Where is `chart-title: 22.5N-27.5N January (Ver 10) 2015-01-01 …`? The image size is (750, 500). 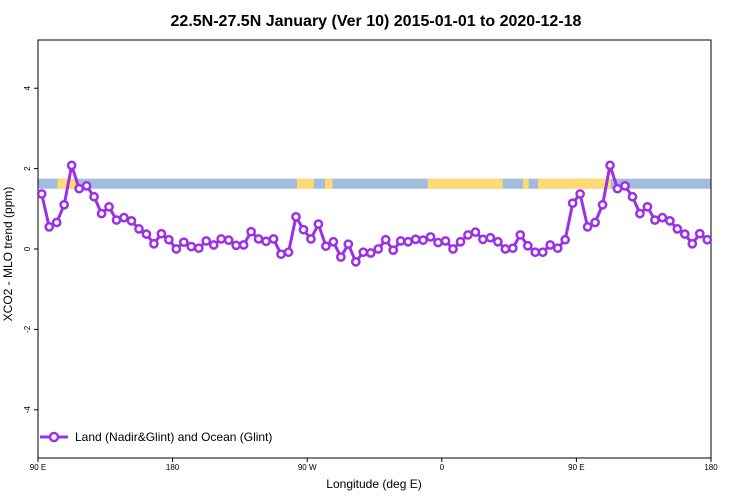 chart-title: 22.5N-27.5N January (Ver 10) 2015-01-01 … is located at coordinates (376, 21).